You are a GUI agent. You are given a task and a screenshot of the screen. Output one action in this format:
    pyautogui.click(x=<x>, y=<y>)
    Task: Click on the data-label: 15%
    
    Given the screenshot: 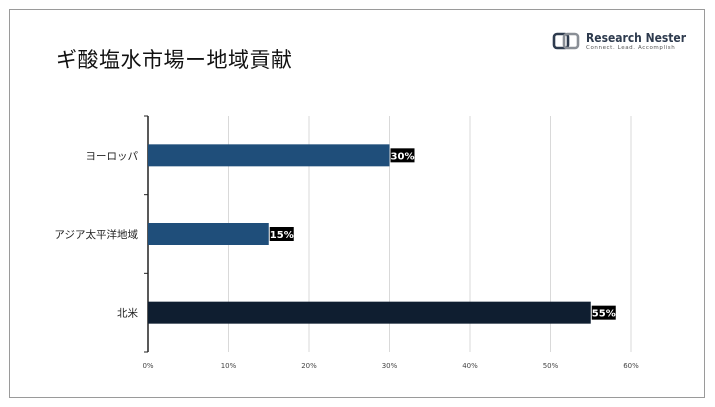 What is the action you would take?
    pyautogui.click(x=282, y=235)
    